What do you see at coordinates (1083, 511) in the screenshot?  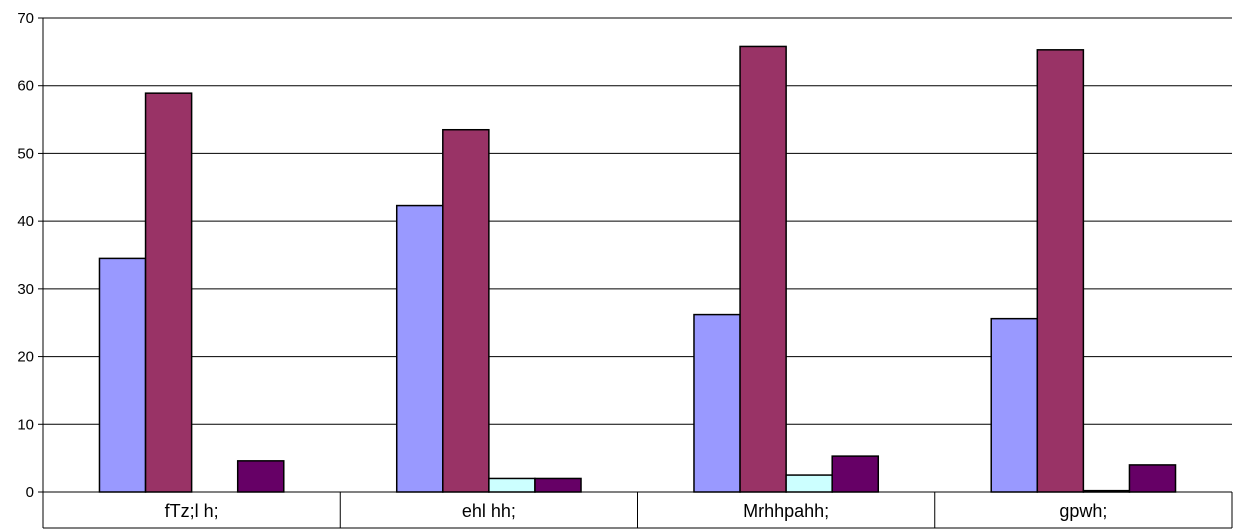 I see `x-tick-label: gpwh;` at bounding box center [1083, 511].